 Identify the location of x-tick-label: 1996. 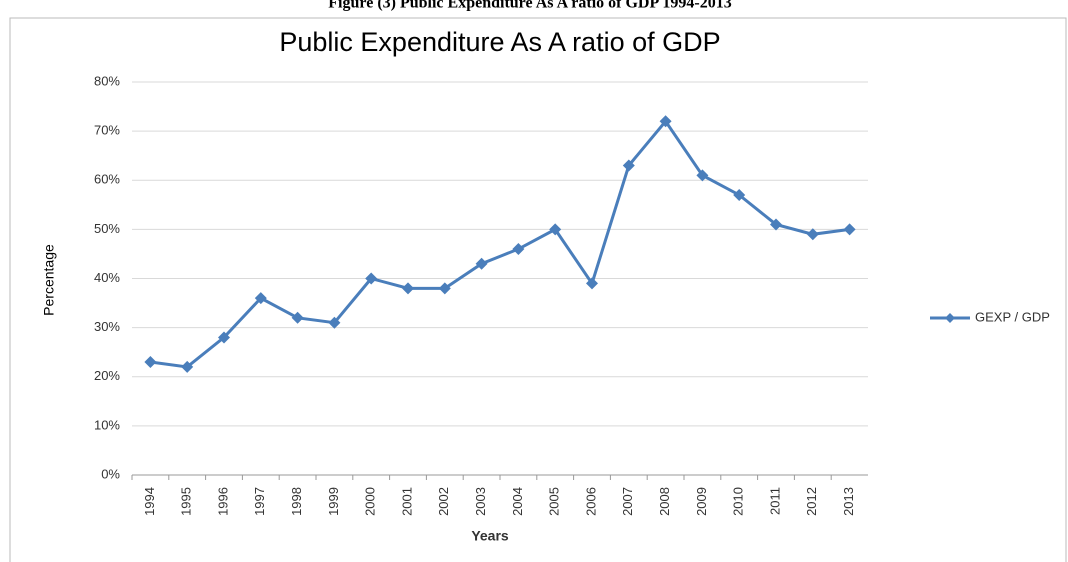
(222, 501).